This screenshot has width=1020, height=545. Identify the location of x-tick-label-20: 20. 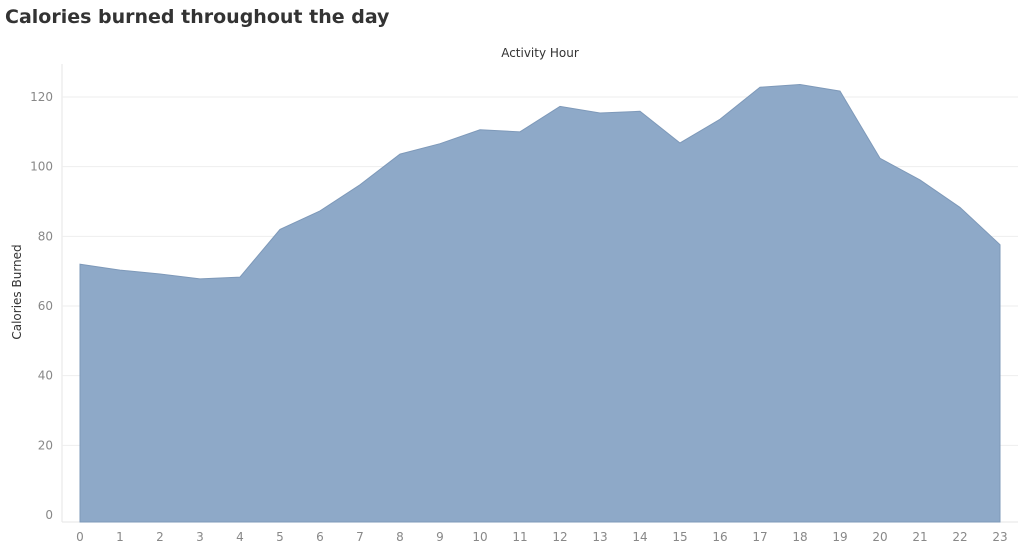
(879, 537).